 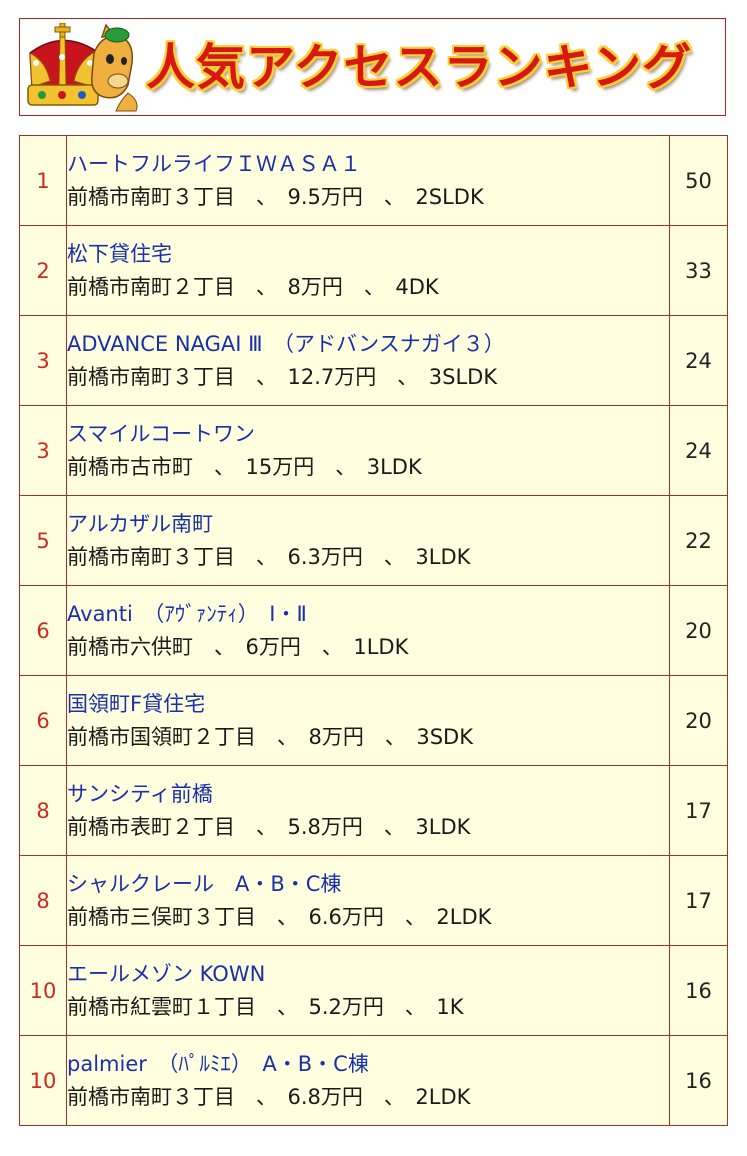 What do you see at coordinates (698, 180) in the screenshot?
I see `access-count: 50` at bounding box center [698, 180].